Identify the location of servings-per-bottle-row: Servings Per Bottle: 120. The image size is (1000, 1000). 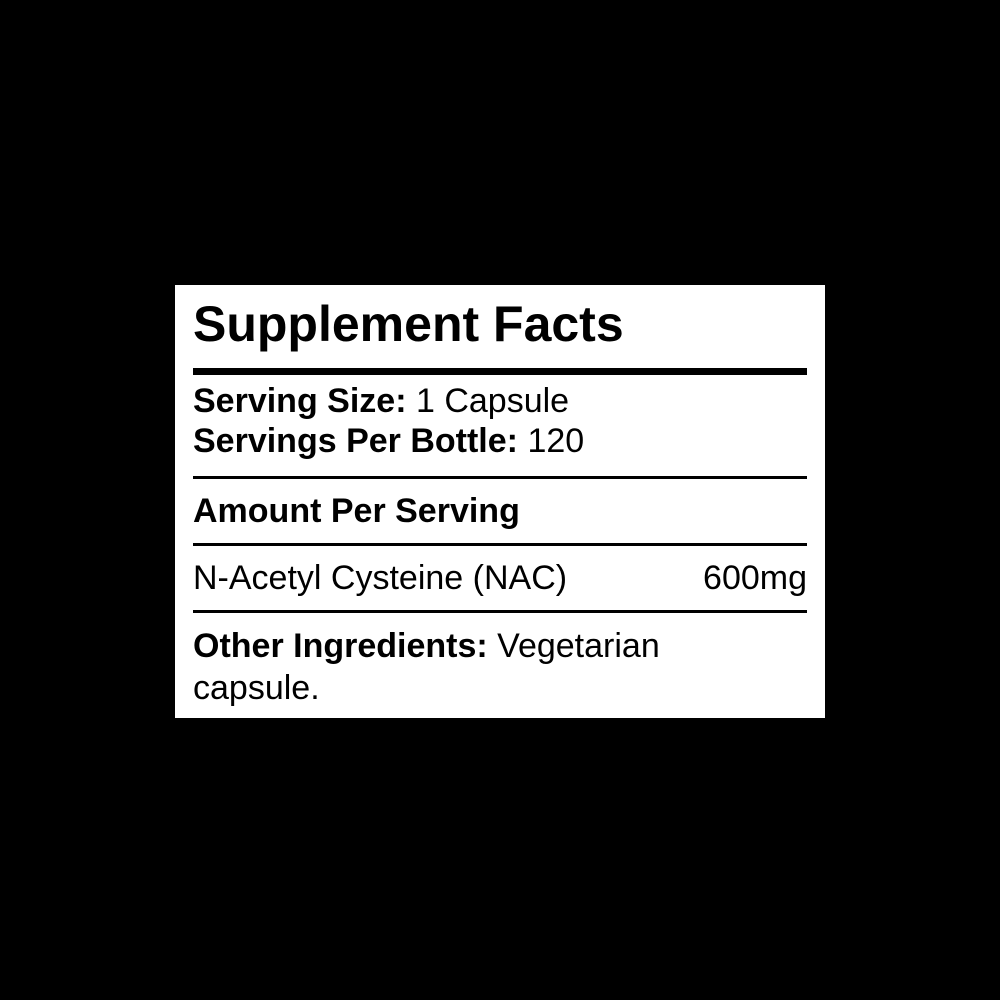
(500, 441).